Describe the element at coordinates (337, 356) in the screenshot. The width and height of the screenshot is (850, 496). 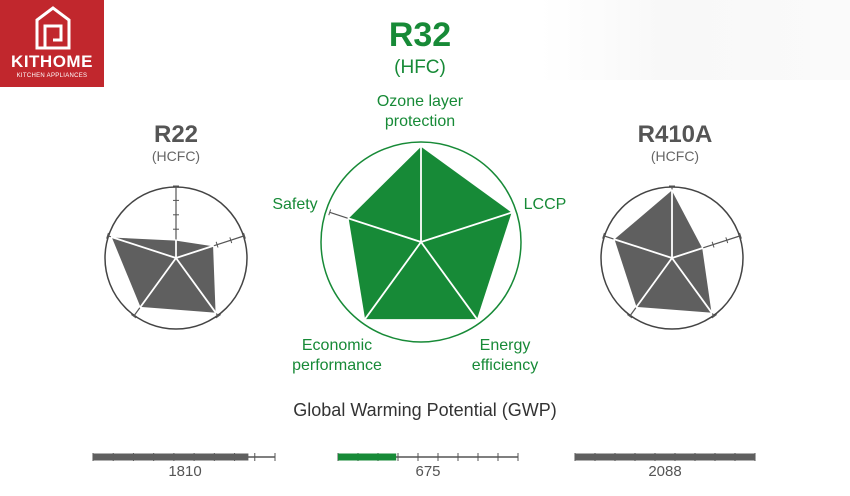
I see `axis-label-economic: Economic performance` at that location.